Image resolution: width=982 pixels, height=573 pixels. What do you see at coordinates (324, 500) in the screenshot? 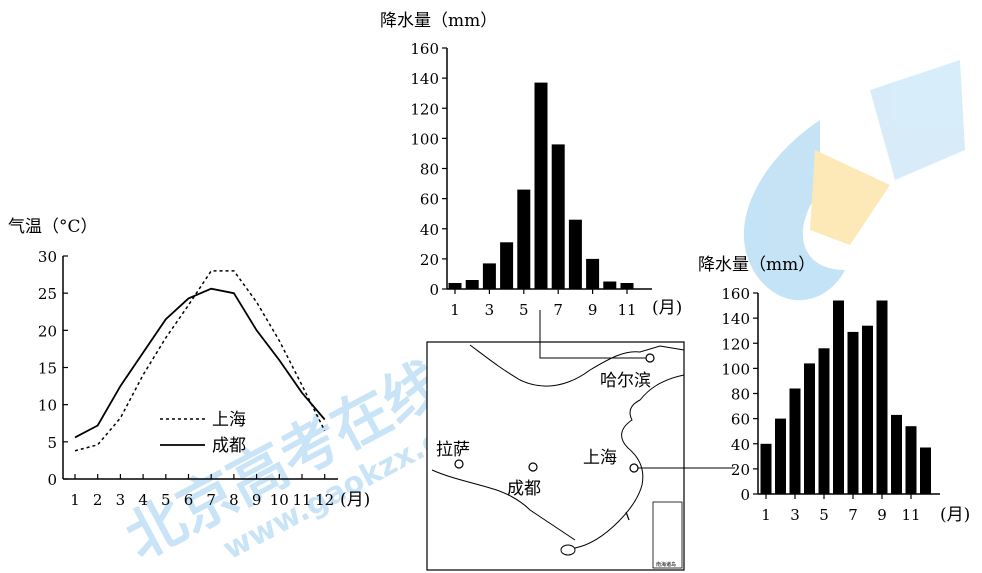
I see `temp-x-tick-label: 12` at bounding box center [324, 500].